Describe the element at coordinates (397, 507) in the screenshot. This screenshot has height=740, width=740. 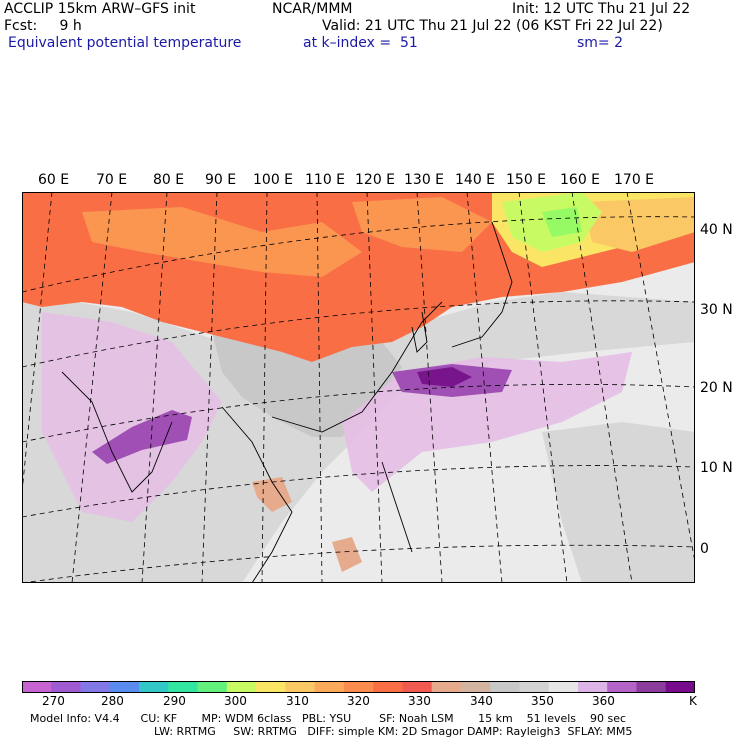
I see `coastline-philippines` at that location.